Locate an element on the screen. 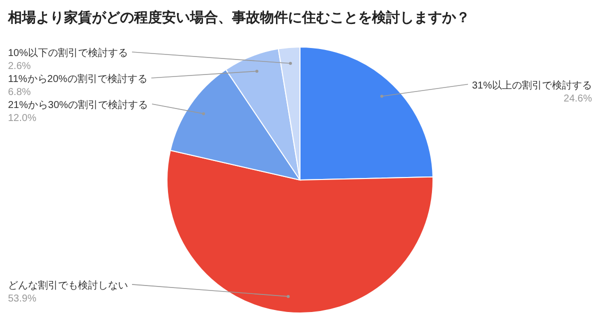 This screenshot has width=600, height=328. data-label: 24.6% is located at coordinates (578, 98).